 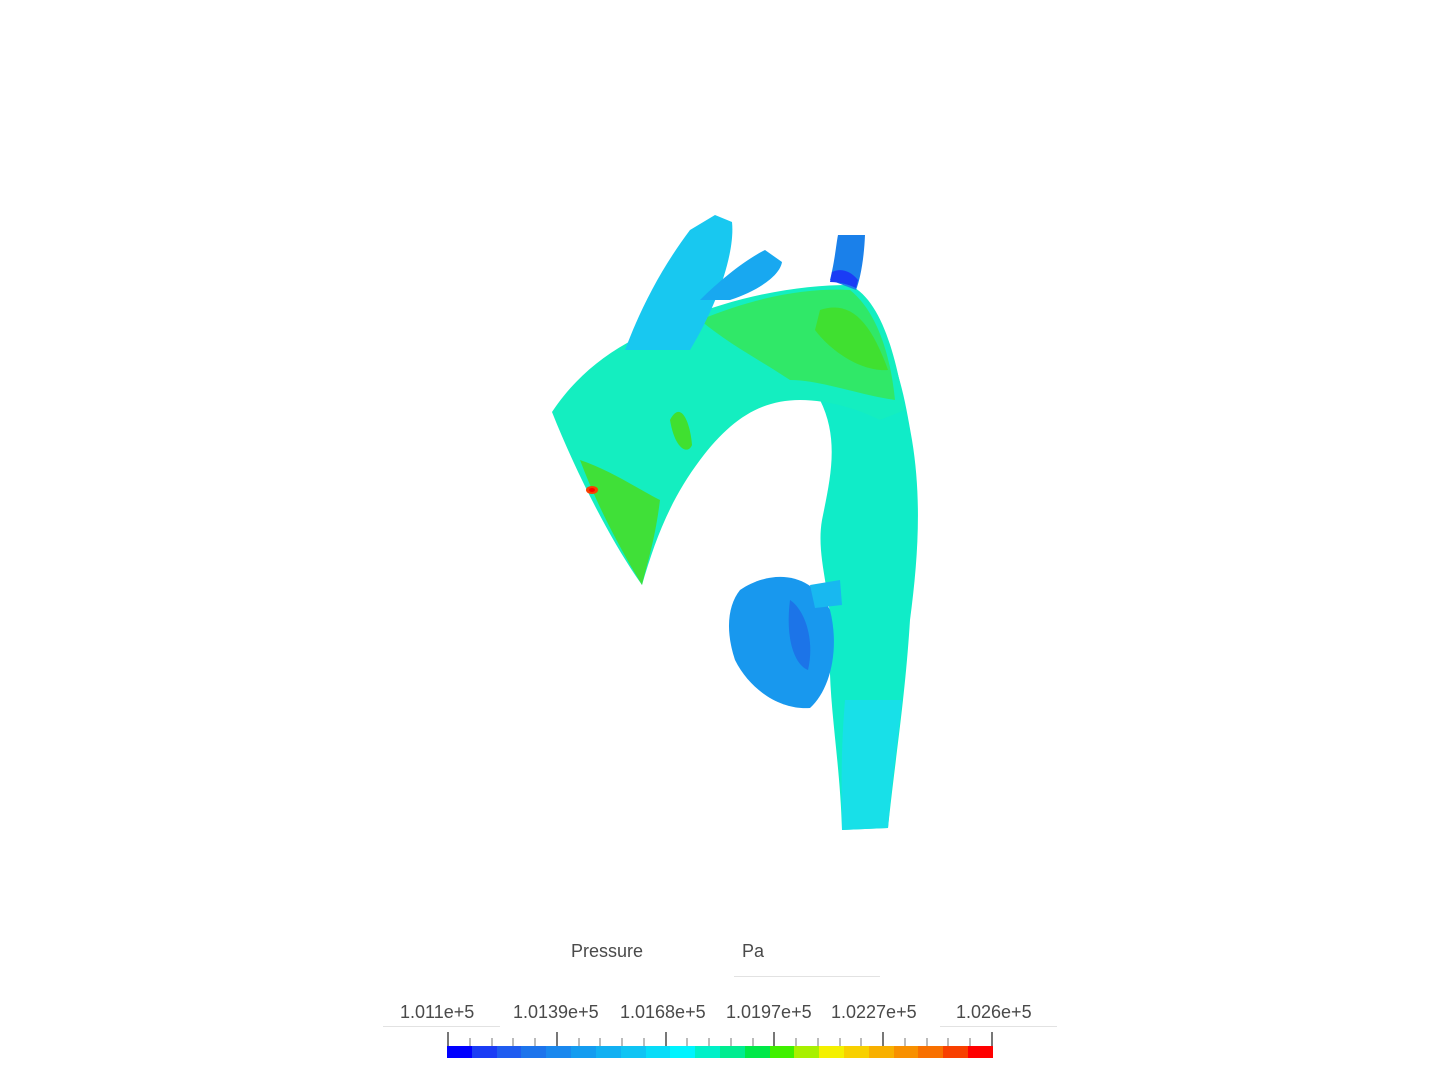 I want to click on tick-label: 1.0197e+5, so click(x=769, y=1012).